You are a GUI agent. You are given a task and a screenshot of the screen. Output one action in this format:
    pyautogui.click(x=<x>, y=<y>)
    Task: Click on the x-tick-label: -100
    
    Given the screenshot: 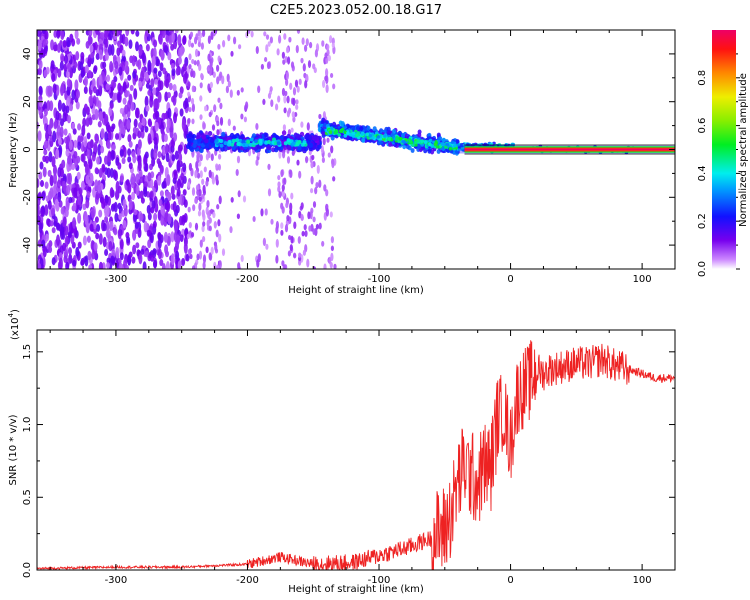 What is the action you would take?
    pyautogui.click(x=379, y=279)
    